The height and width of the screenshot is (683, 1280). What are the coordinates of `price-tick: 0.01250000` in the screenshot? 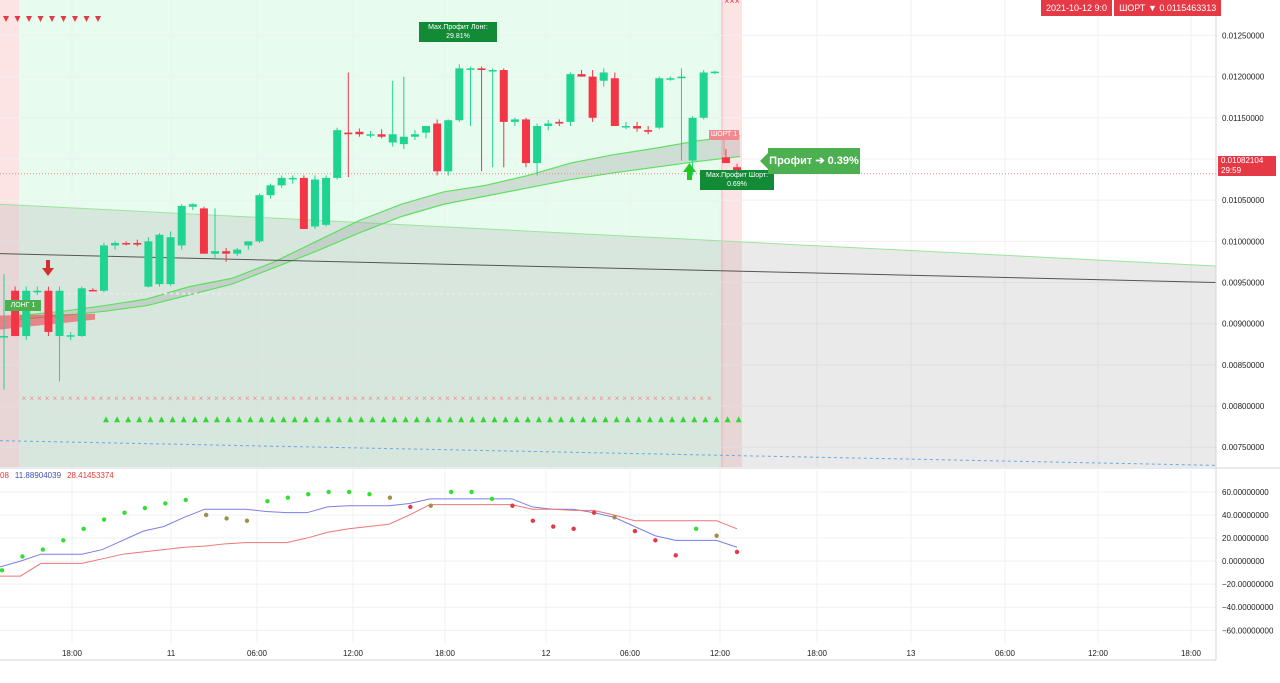 It's located at (1243, 35).